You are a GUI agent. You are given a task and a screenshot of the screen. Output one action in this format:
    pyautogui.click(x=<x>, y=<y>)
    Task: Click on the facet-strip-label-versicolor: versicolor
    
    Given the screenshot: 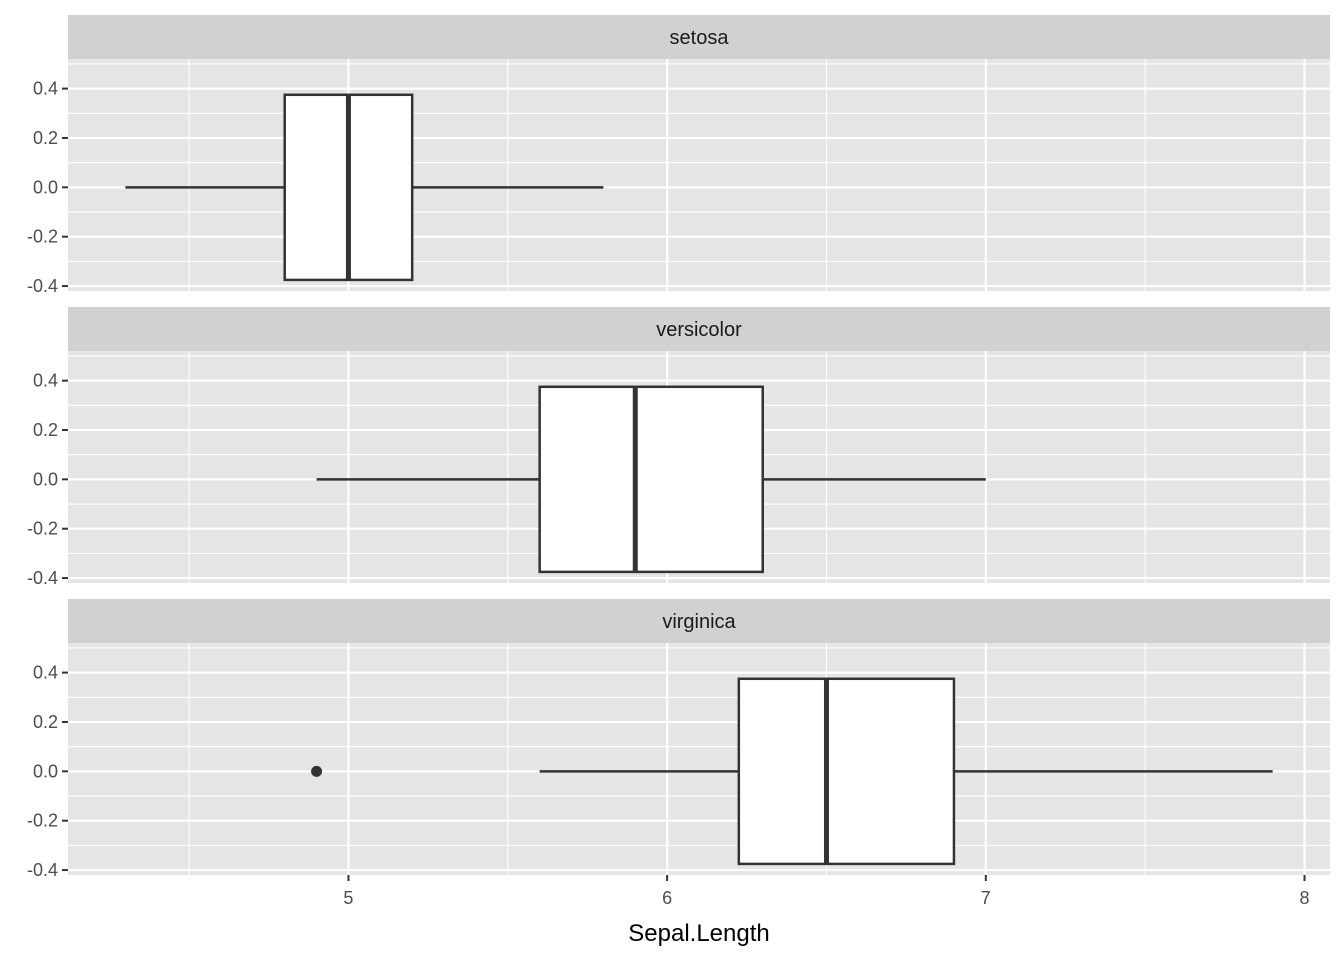 What is the action you would take?
    pyautogui.click(x=699, y=330)
    